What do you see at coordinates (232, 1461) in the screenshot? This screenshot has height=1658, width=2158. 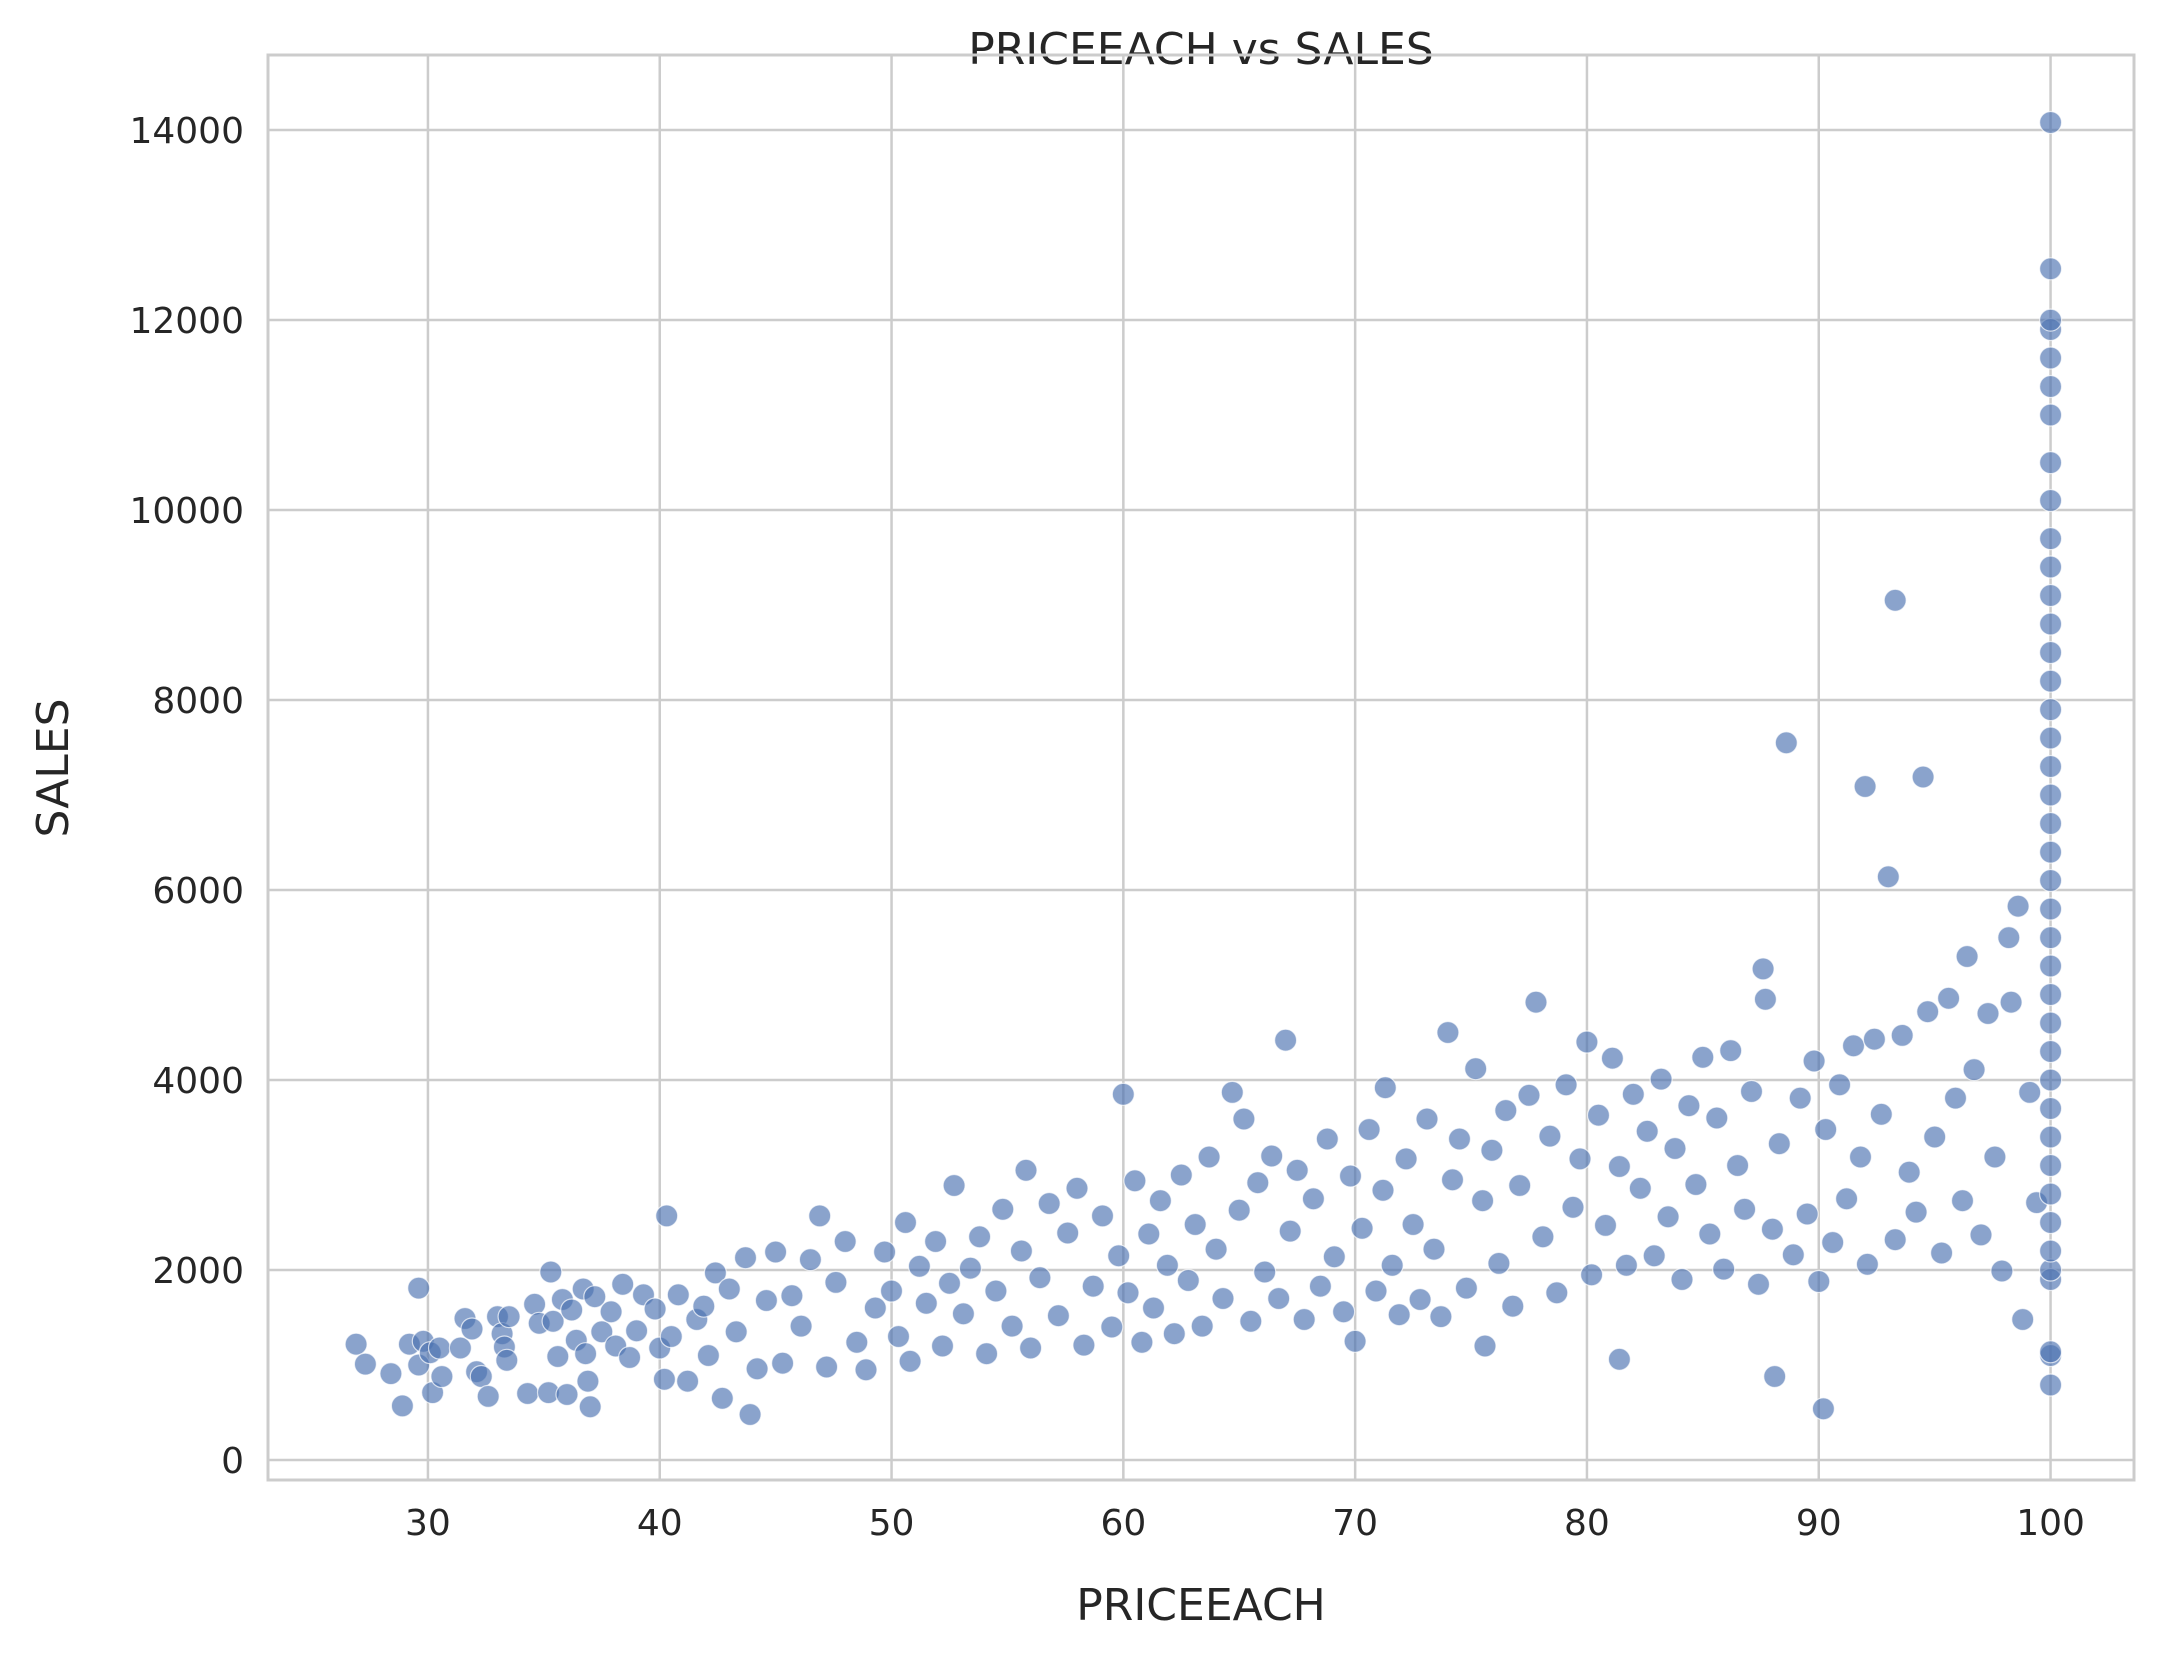 I see `y-tick-label: 0` at bounding box center [232, 1461].